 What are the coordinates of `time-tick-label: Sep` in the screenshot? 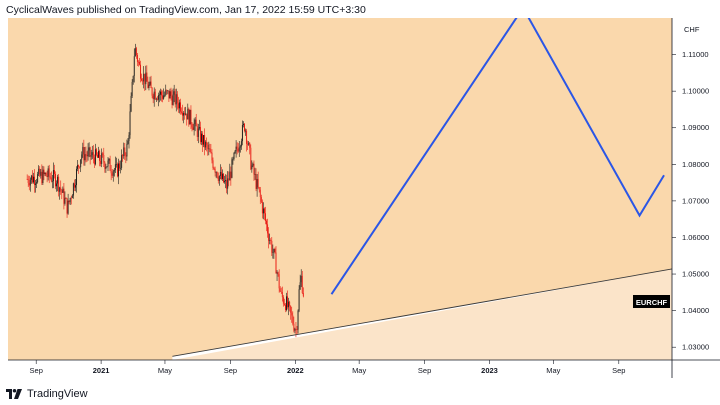 It's located at (36, 370).